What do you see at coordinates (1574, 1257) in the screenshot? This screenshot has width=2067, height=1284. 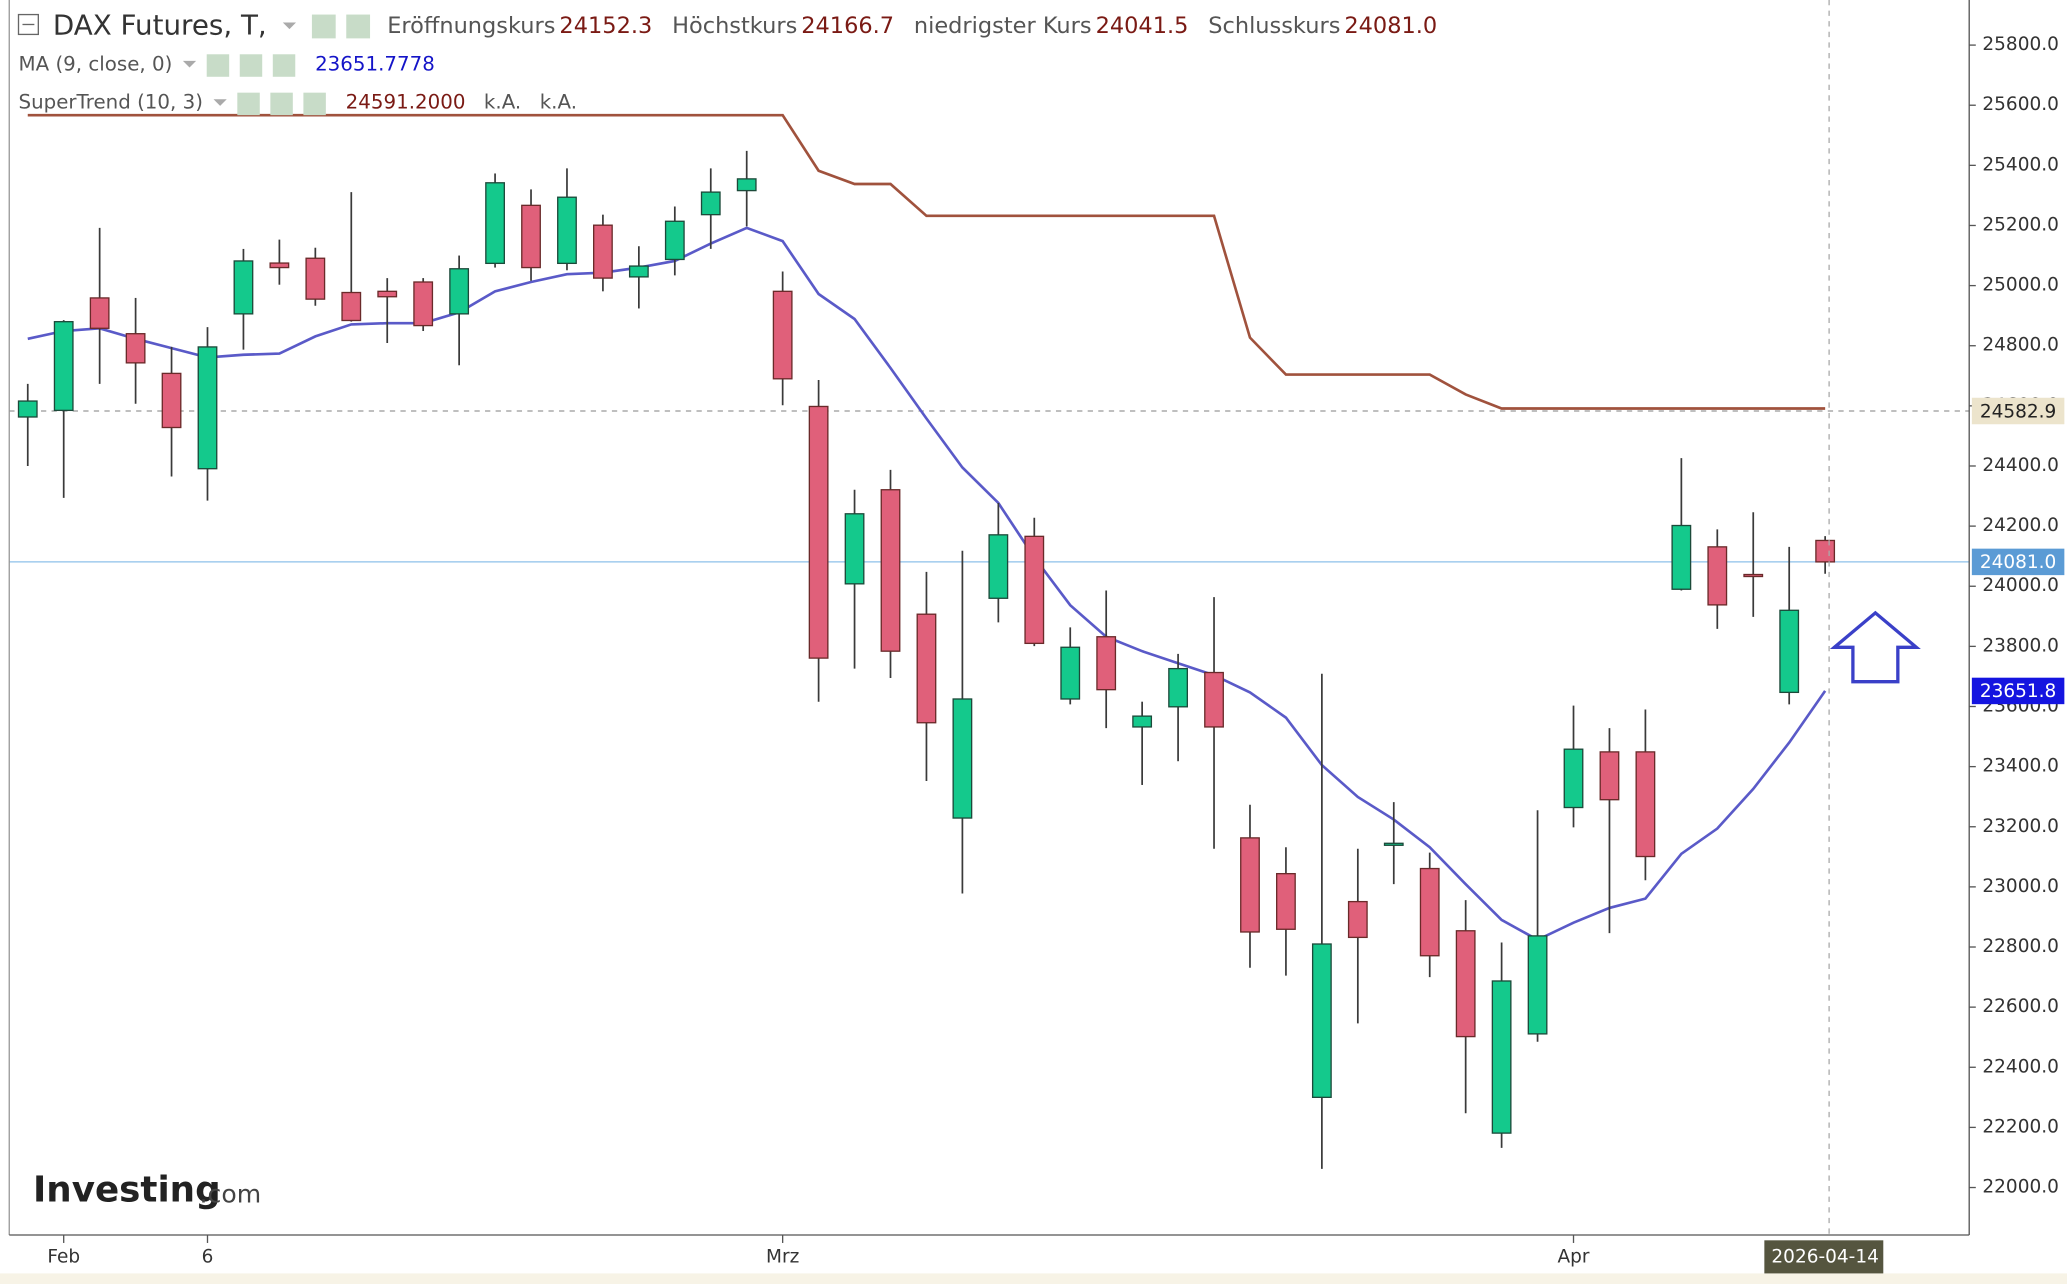 I see `x-tick-label: Apr` at bounding box center [1574, 1257].